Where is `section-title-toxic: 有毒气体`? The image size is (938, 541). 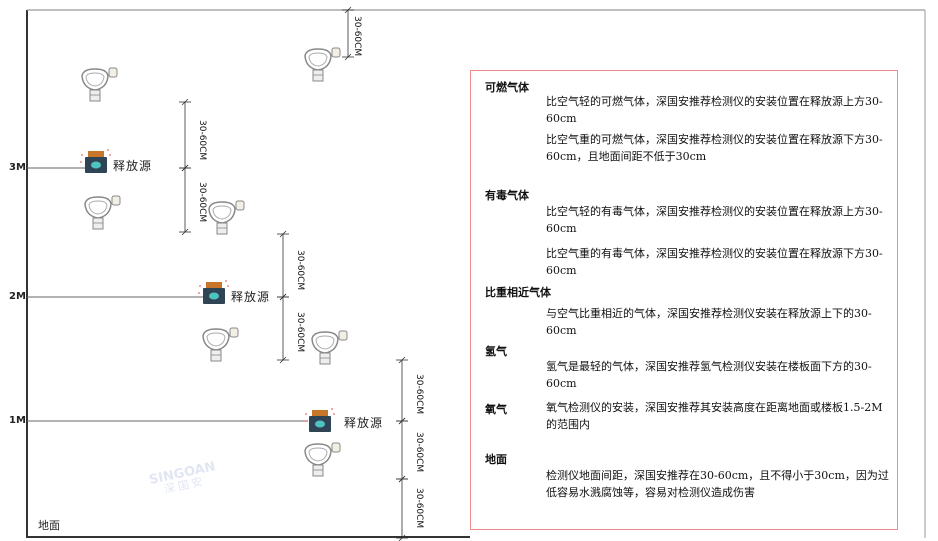 section-title-toxic: 有毒气体 is located at coordinates (507, 195).